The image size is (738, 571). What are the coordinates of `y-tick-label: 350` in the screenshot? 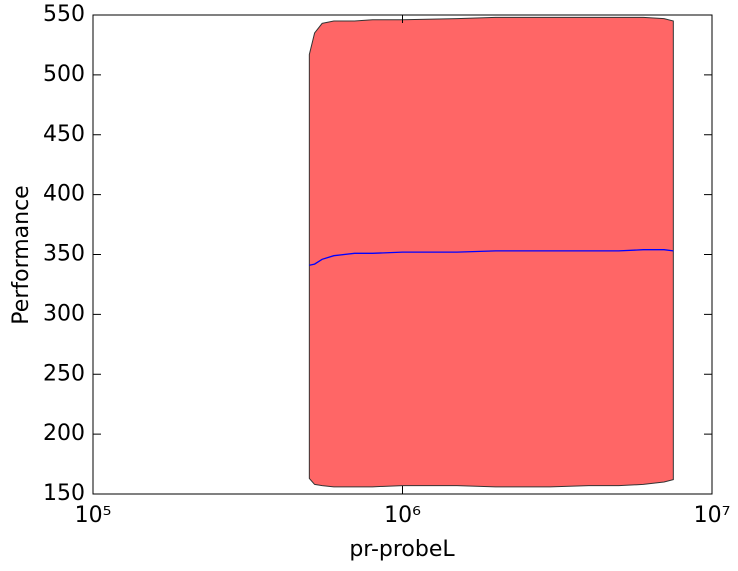 It's located at (64, 254).